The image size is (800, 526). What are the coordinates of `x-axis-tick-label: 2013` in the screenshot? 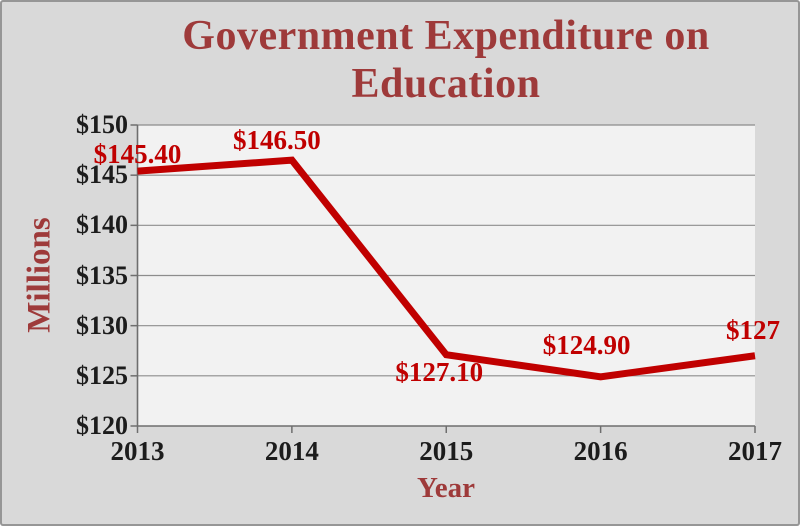 It's located at (137, 451).